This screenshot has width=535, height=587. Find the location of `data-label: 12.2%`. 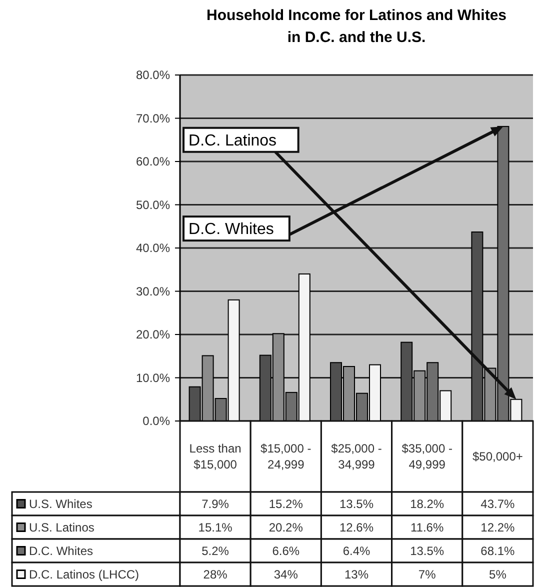

data-label: 12.2% is located at coordinates (498, 527).